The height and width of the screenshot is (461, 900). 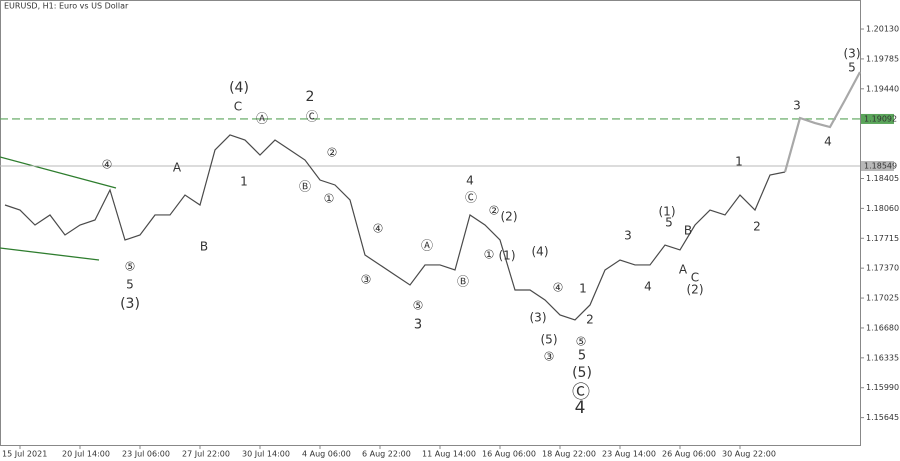 What do you see at coordinates (882, 417) in the screenshot?
I see `y-tick-label: 1.15645` at bounding box center [882, 417].